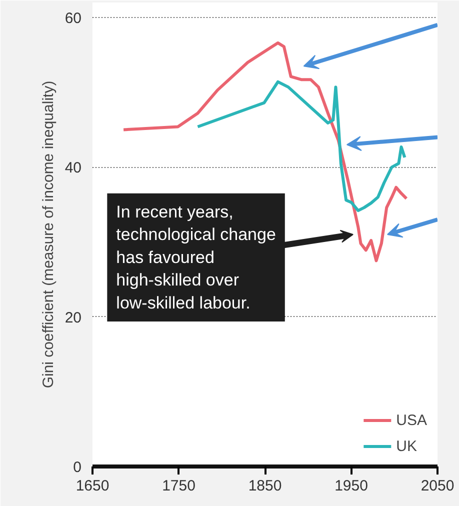 This screenshot has height=506, width=459. I want to click on legend-label: USA, so click(411, 420).